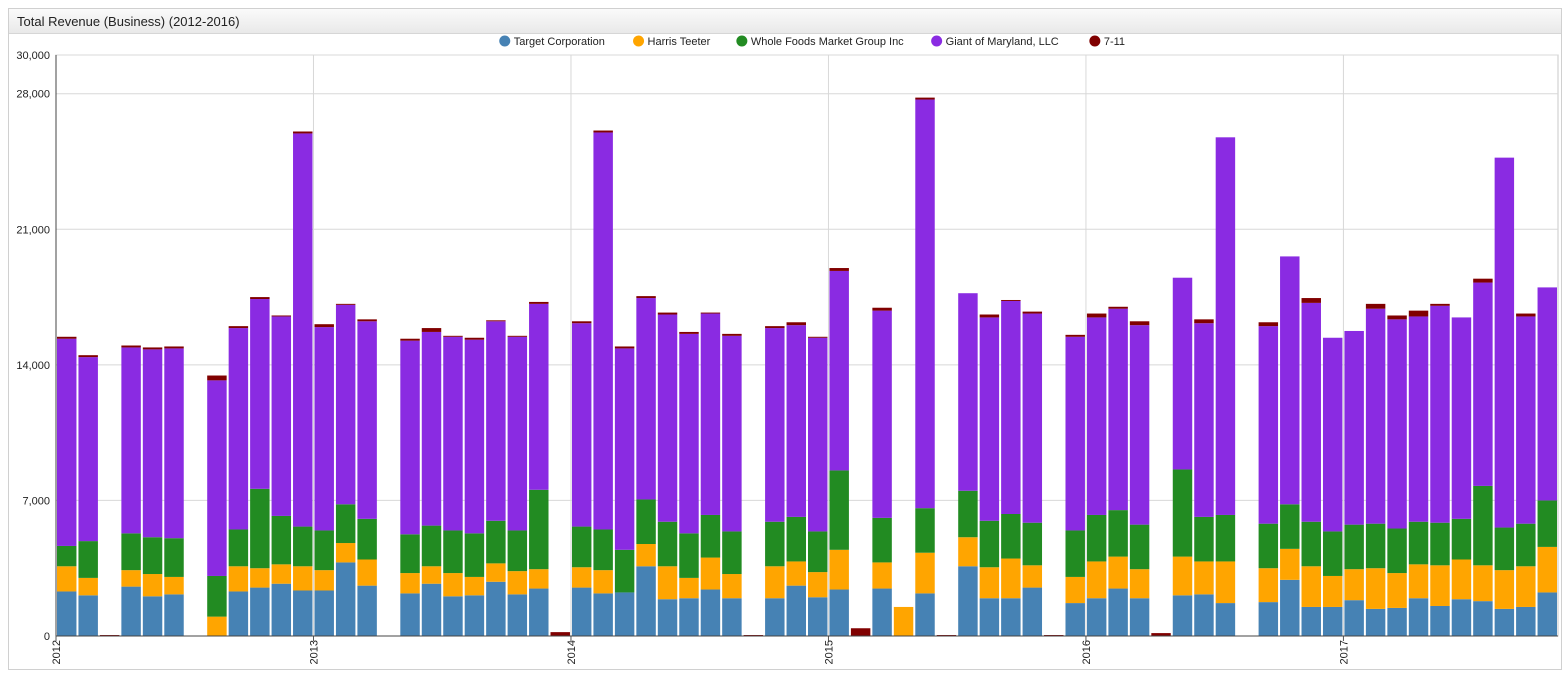 This screenshot has height=676, width=1568. I want to click on legend-item: Whole Foods Market Group Inc, so click(820, 42).